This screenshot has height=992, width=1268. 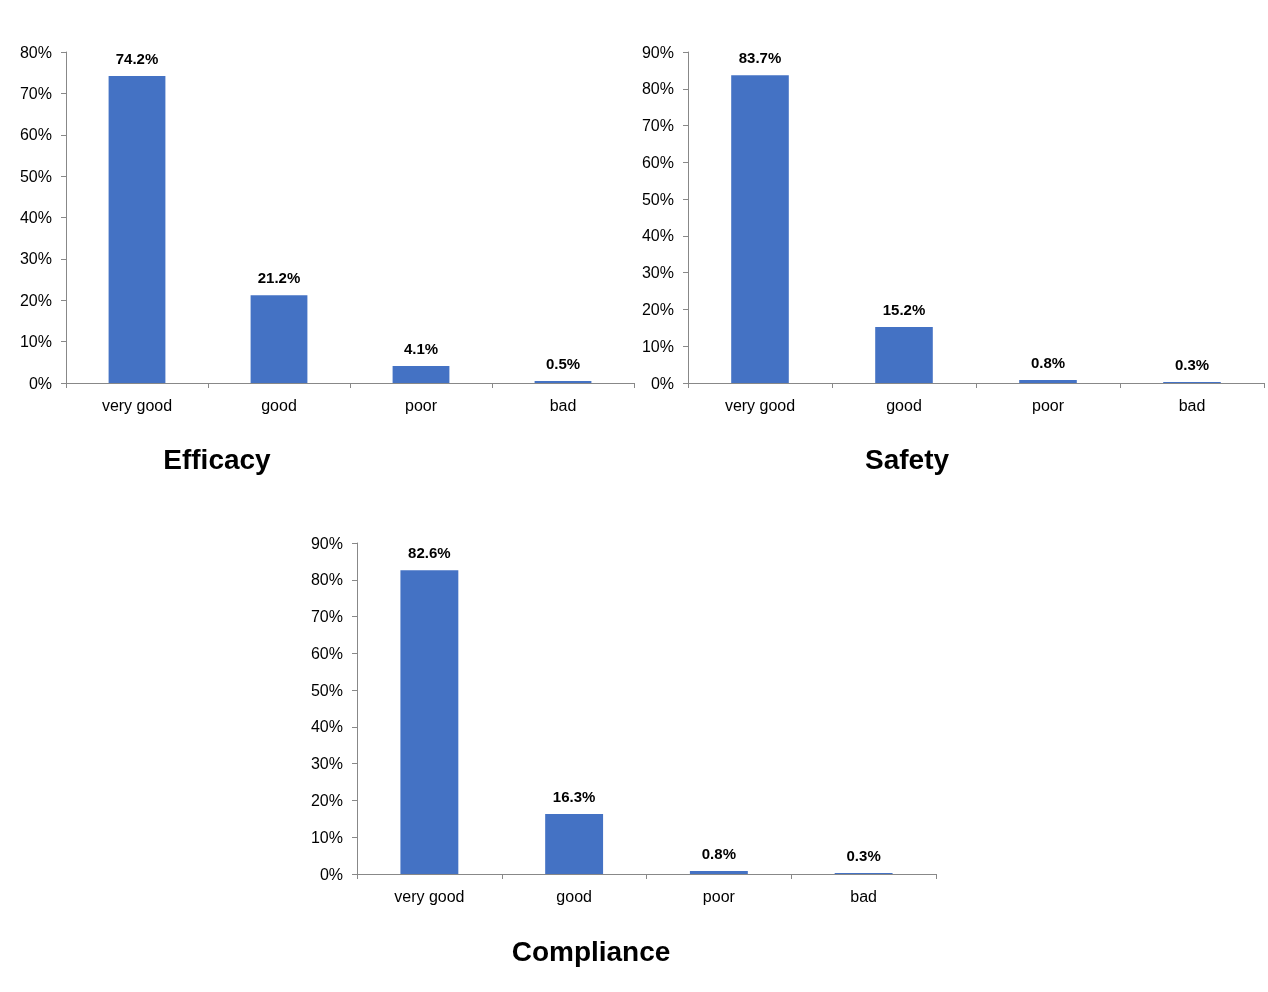 What do you see at coordinates (907, 459) in the screenshot?
I see `text: Safety` at bounding box center [907, 459].